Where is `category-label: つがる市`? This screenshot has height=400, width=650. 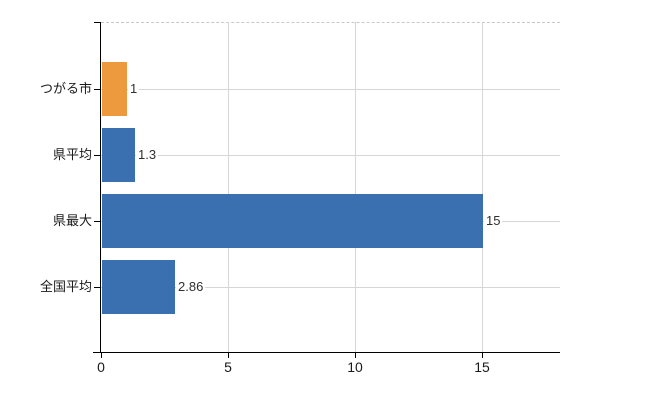
category-label: つがる市 is located at coordinates (65, 88).